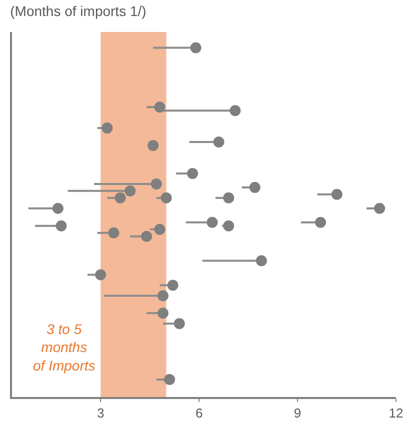 The width and height of the screenshot is (406, 421). I want to click on chart-title: (Months of imports 1/), so click(78, 11).